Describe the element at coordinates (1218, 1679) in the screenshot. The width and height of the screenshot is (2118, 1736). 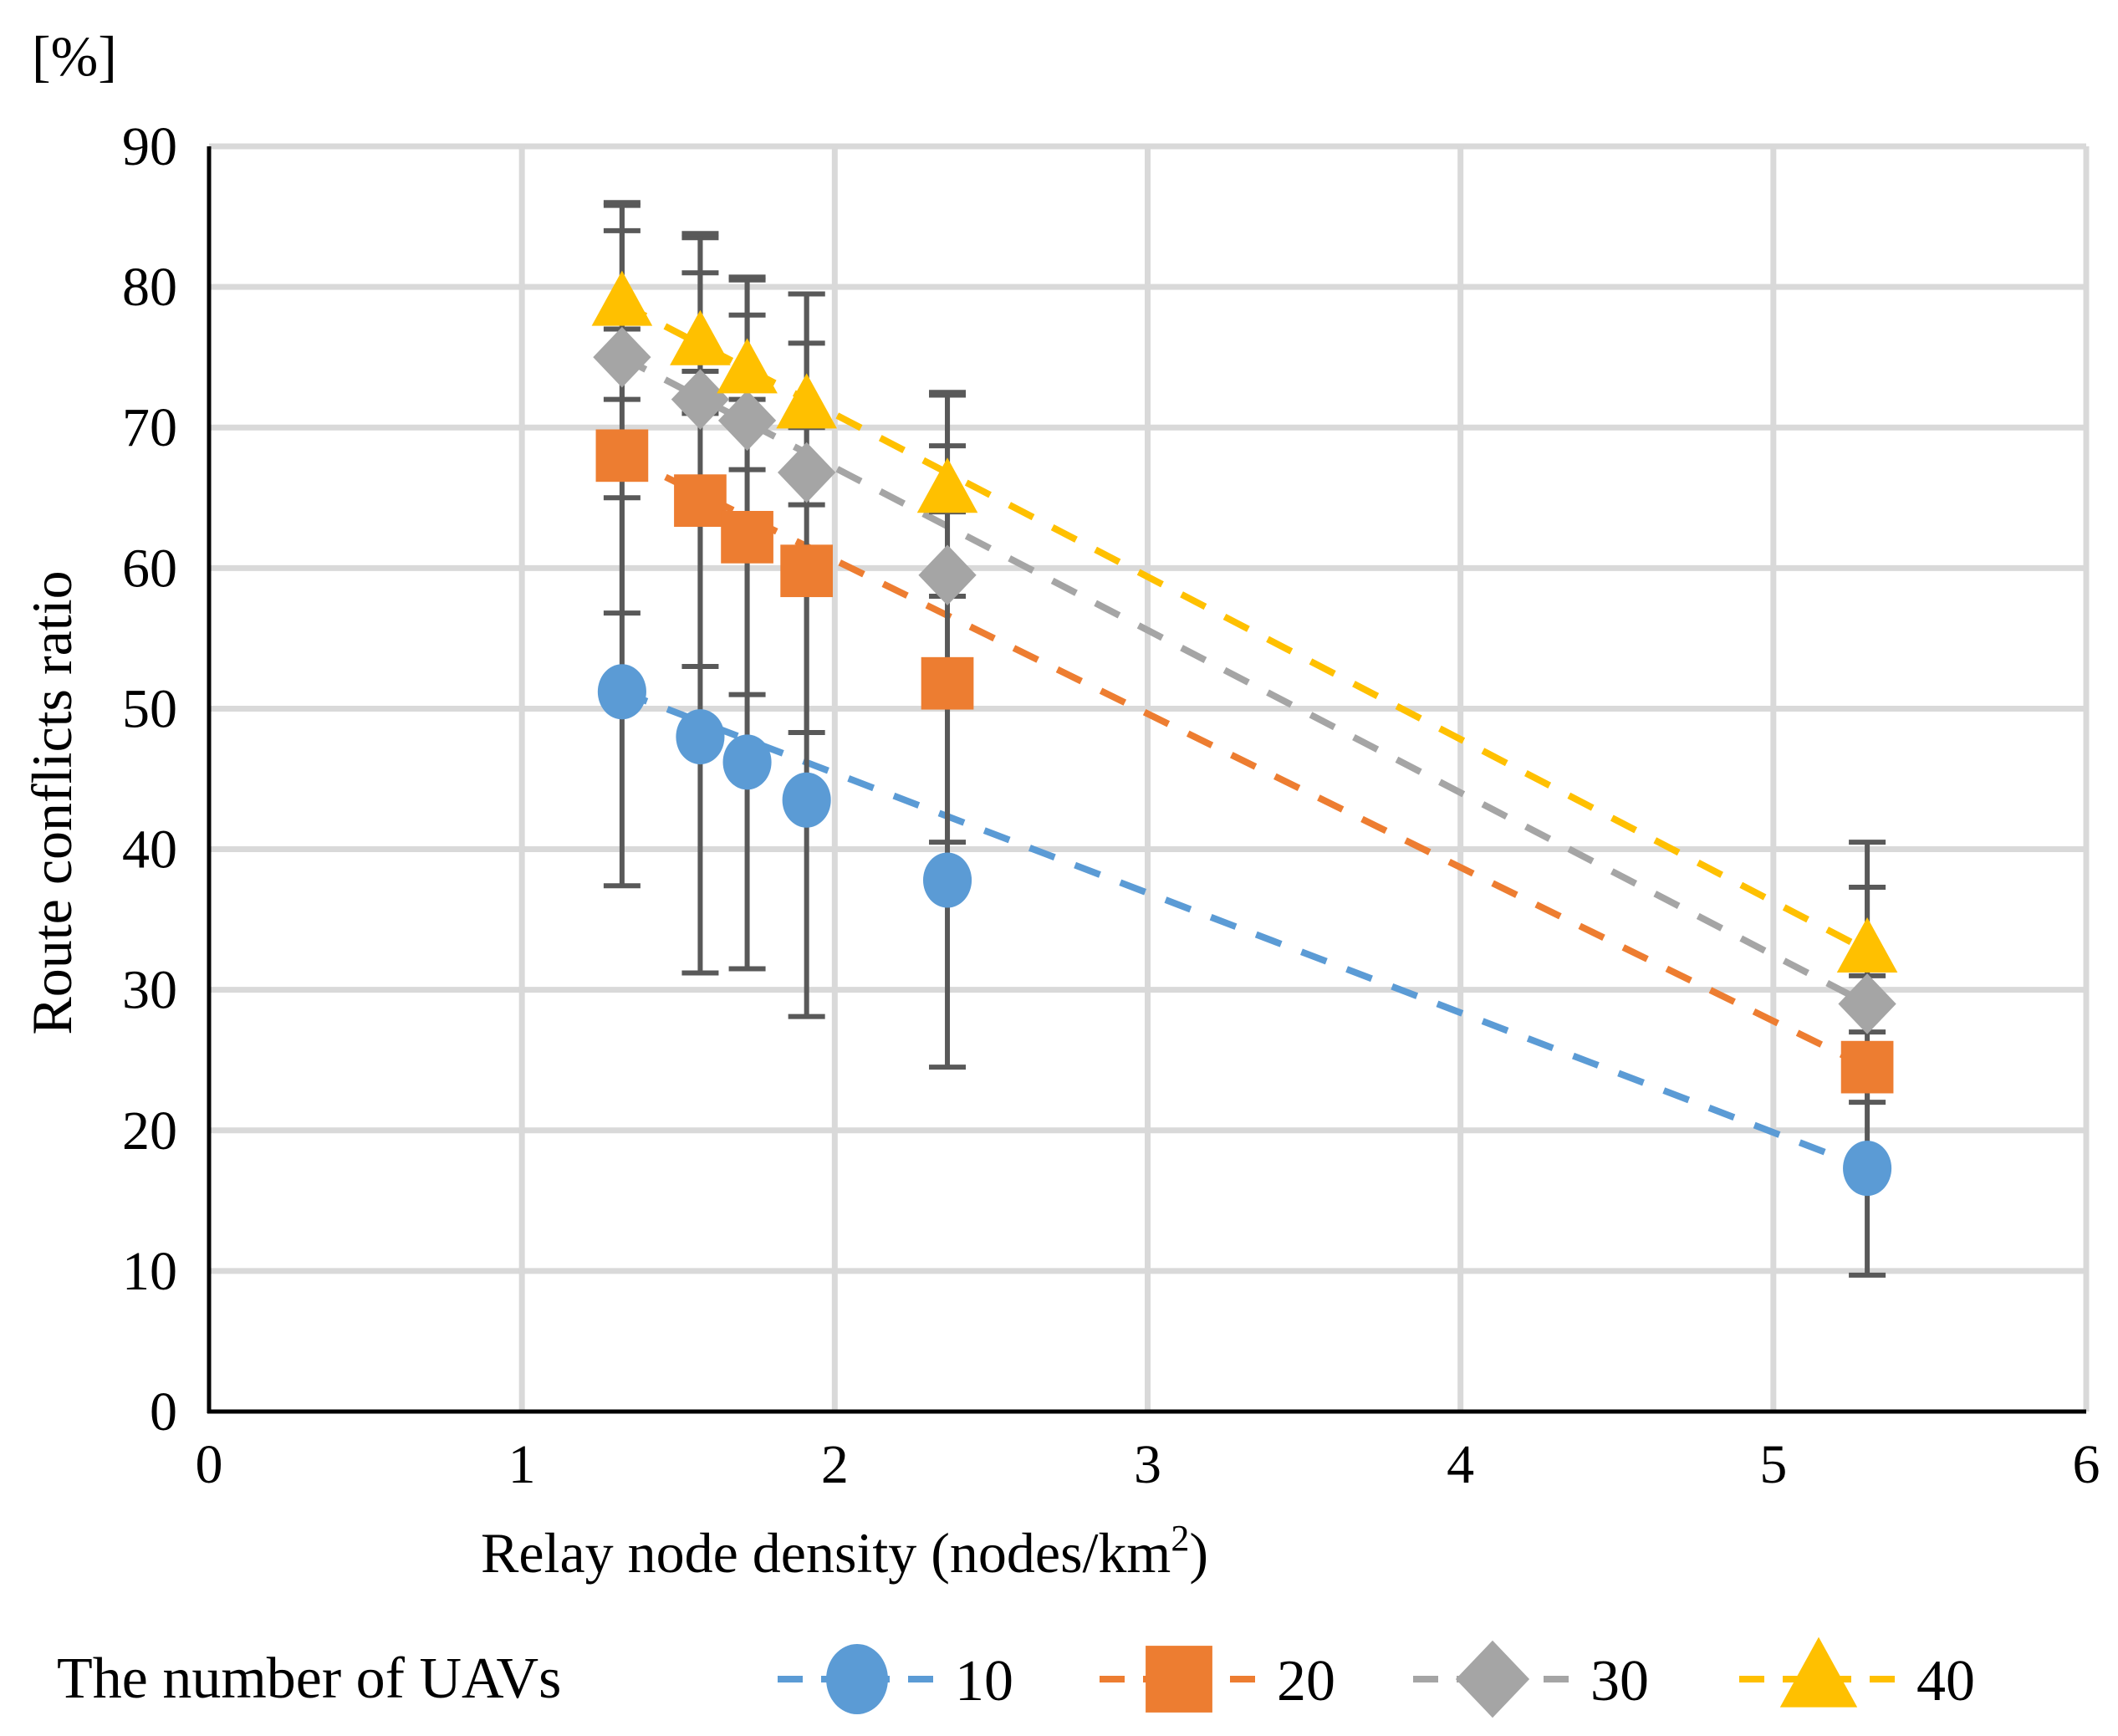
I see `legend-item-20: 20` at that location.